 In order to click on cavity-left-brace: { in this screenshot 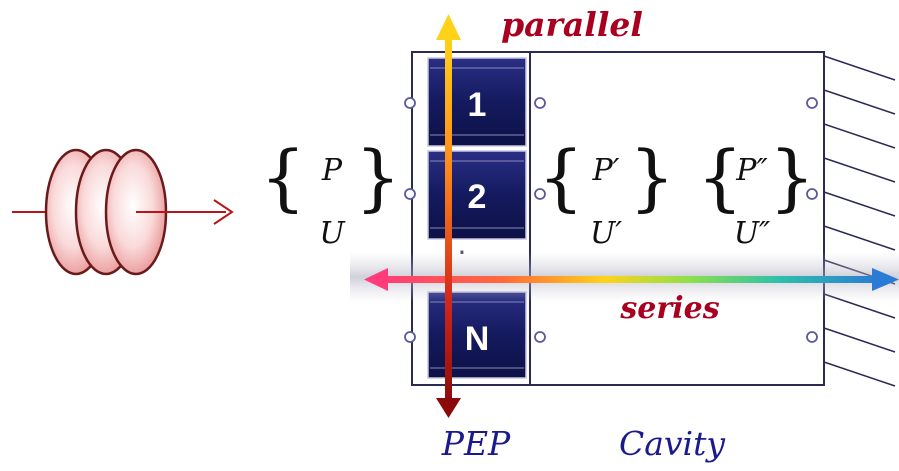, I will do `click(720, 177)`.